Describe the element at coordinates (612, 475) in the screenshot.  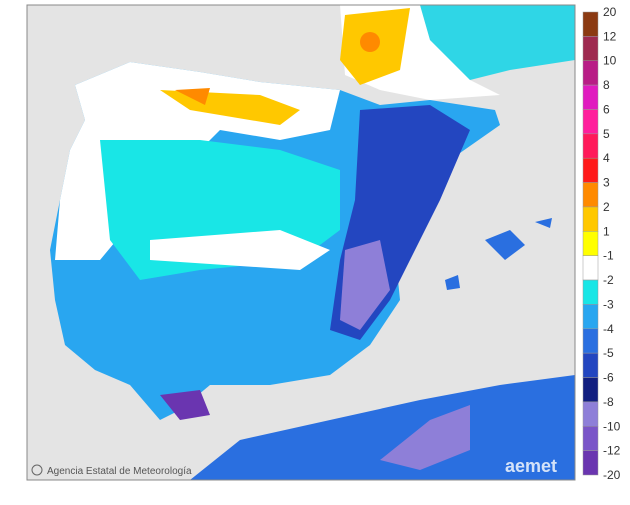
I see `legend-label: -20` at that location.